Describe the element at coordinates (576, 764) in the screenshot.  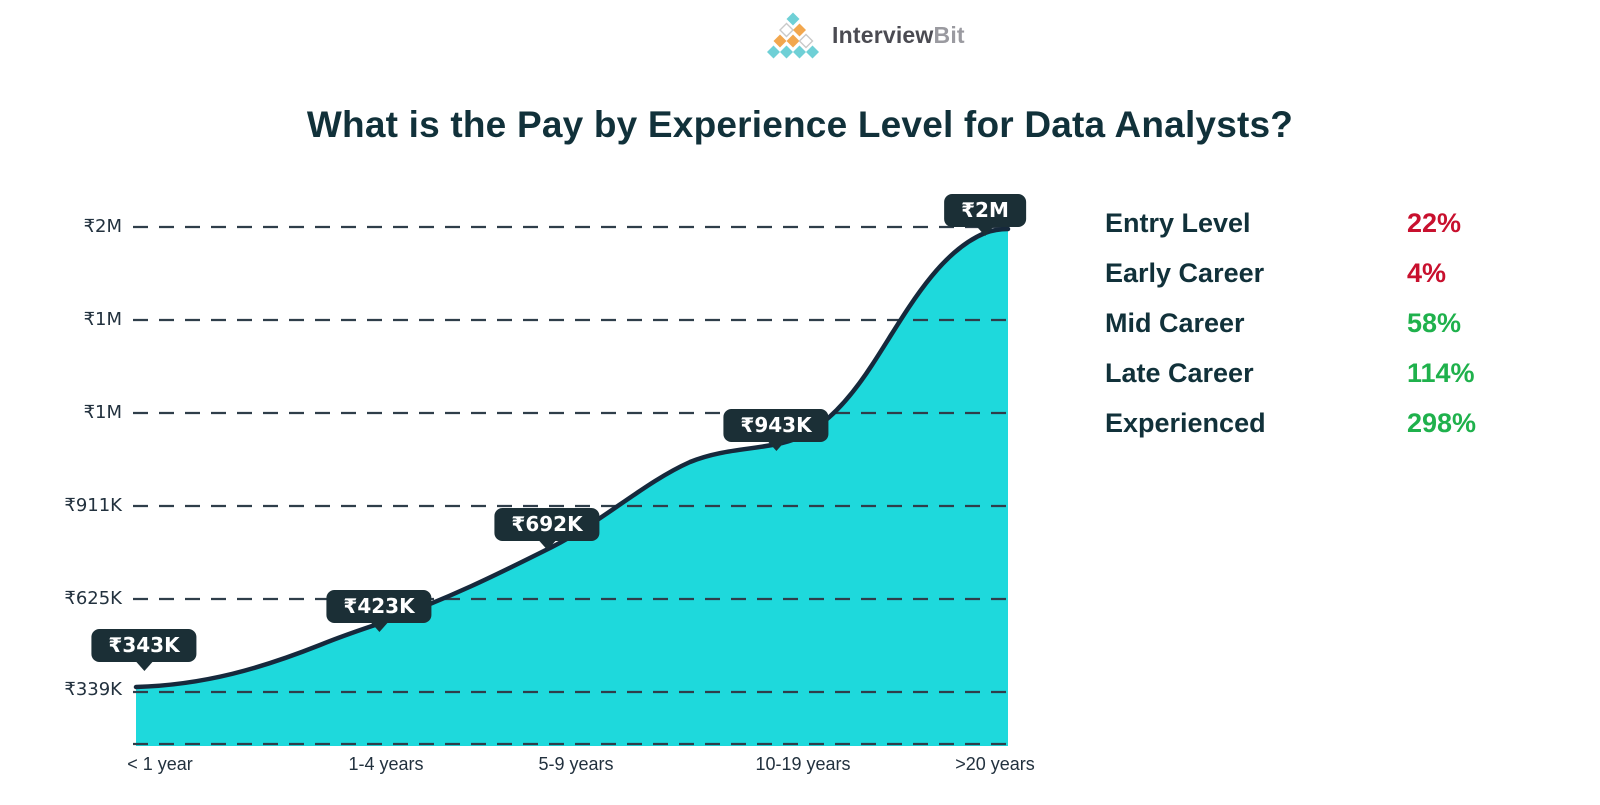
I see `x-tick-5-9-years: 5-9 years` at that location.